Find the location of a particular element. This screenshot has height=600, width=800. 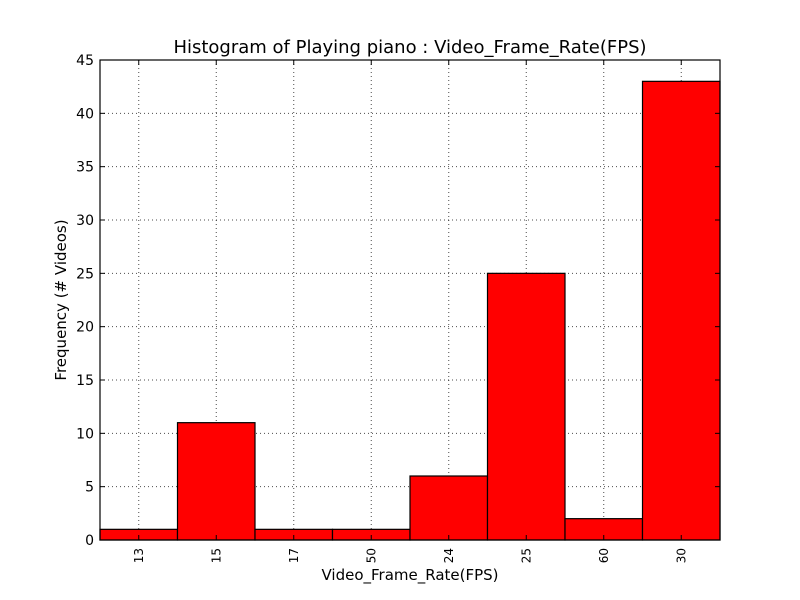

y-tick-label: 45 is located at coordinates (85, 61).